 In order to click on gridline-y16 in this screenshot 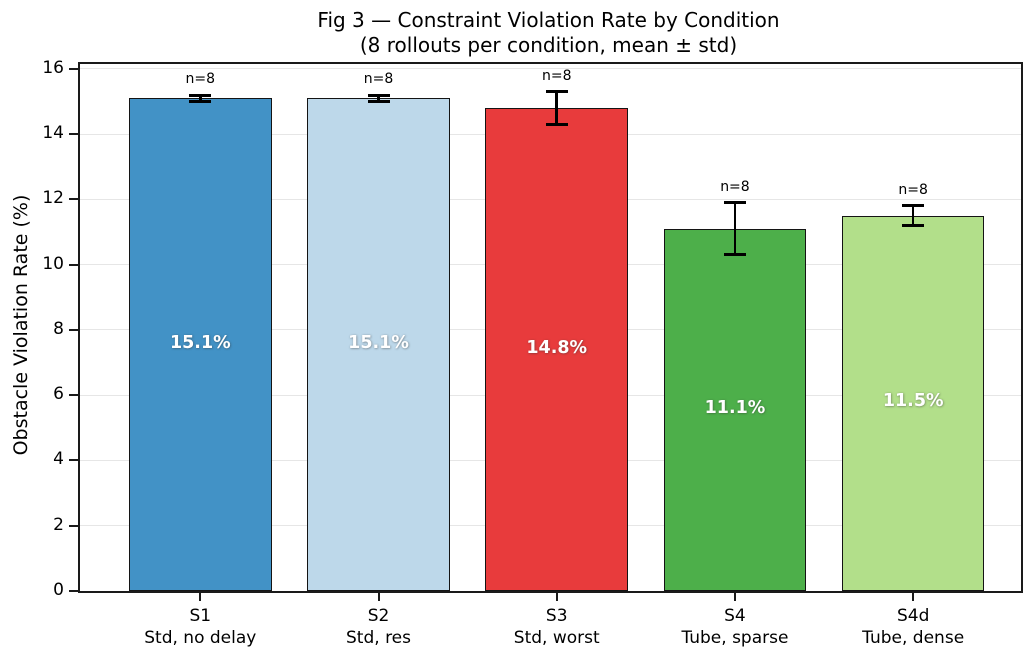, I will do `click(550, 69)`.